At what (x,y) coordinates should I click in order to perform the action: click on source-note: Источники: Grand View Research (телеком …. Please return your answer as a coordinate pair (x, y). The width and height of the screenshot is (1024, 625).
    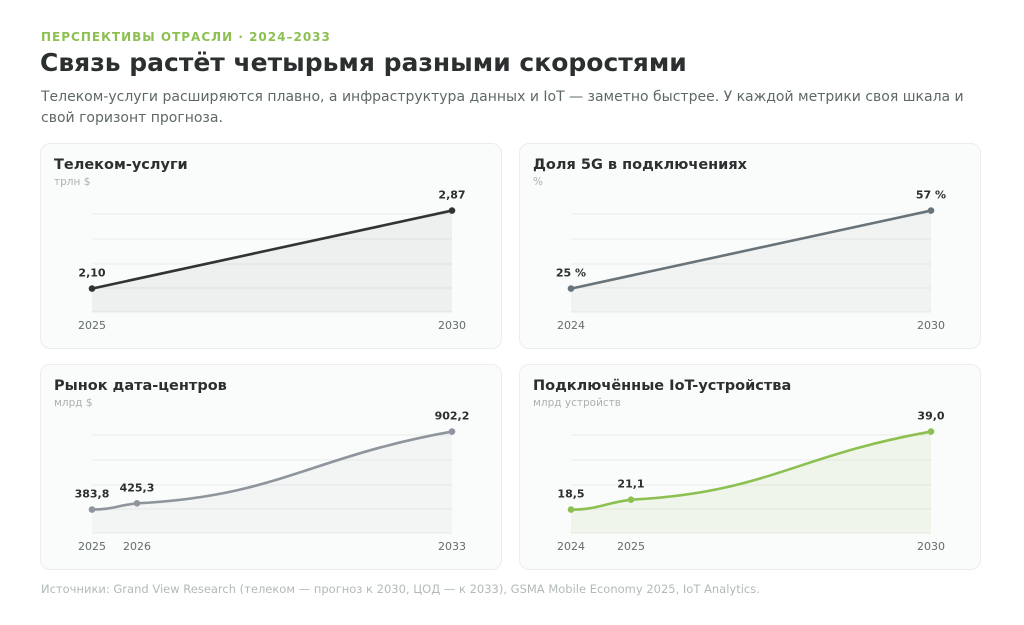
    Looking at the image, I should click on (400, 589).